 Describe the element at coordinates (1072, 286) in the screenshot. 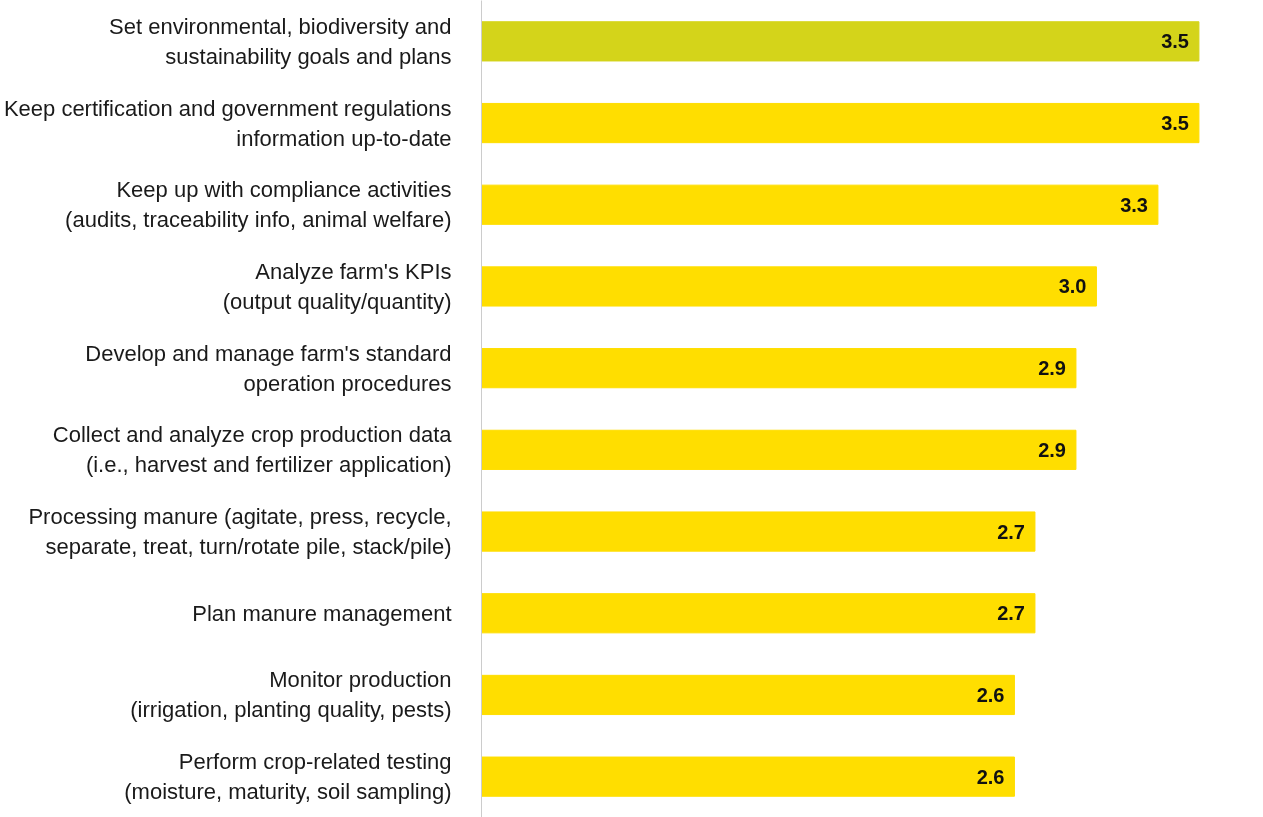

I see `data-label: 3.0` at that location.